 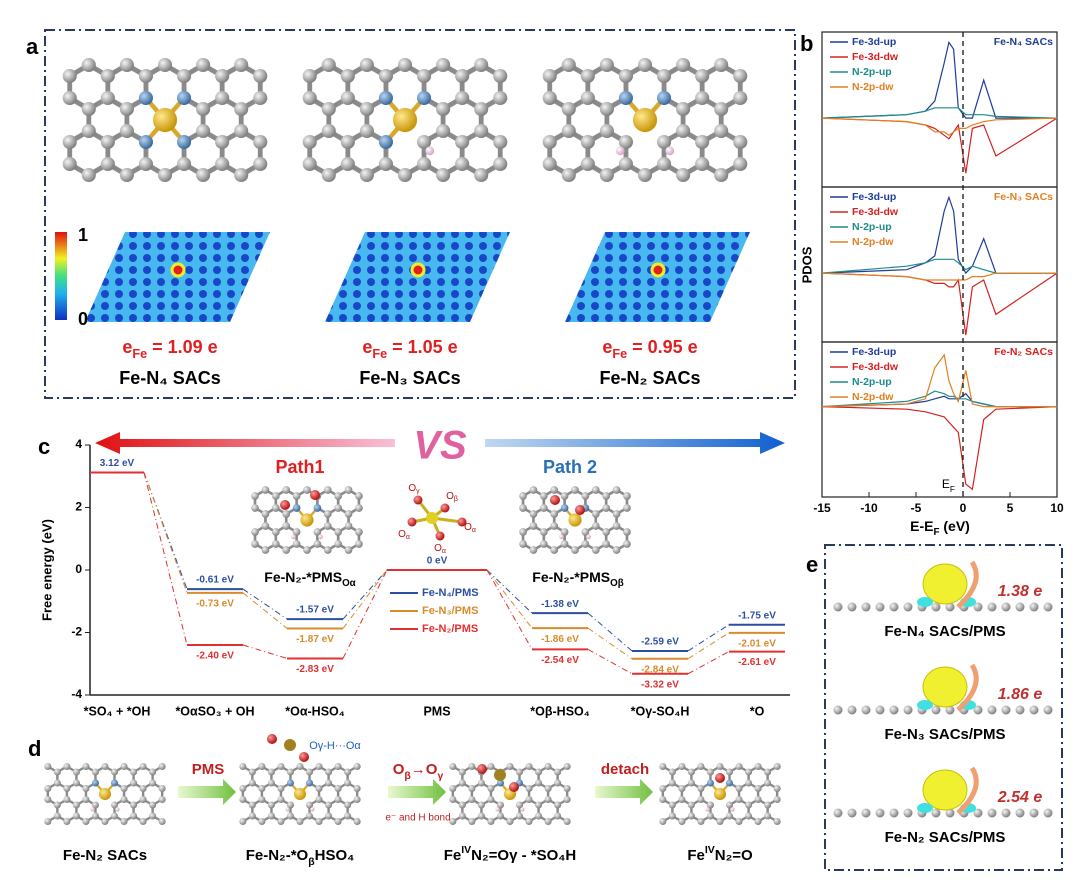 I want to click on text-part: e, so click(x=607, y=347).